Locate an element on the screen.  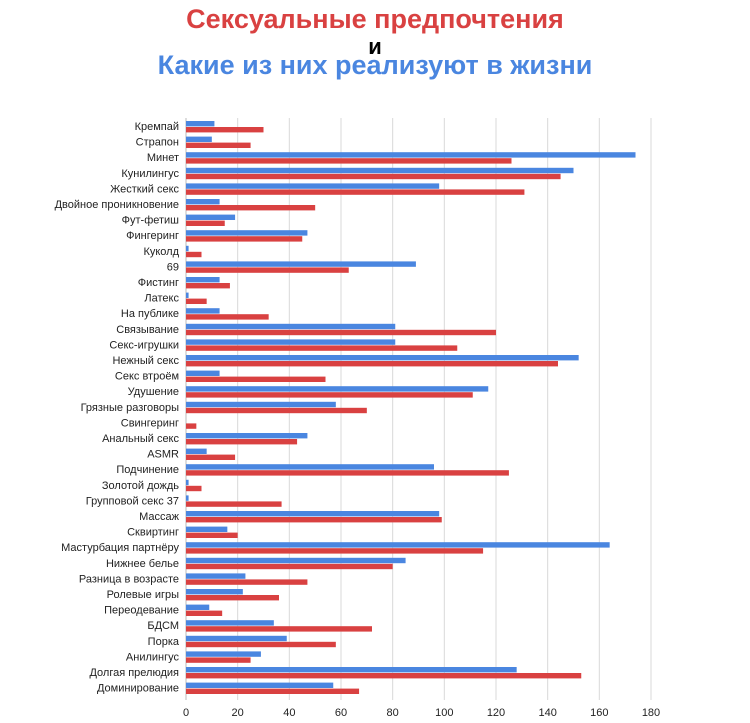
category-label: Фингеринг is located at coordinates (152, 236).